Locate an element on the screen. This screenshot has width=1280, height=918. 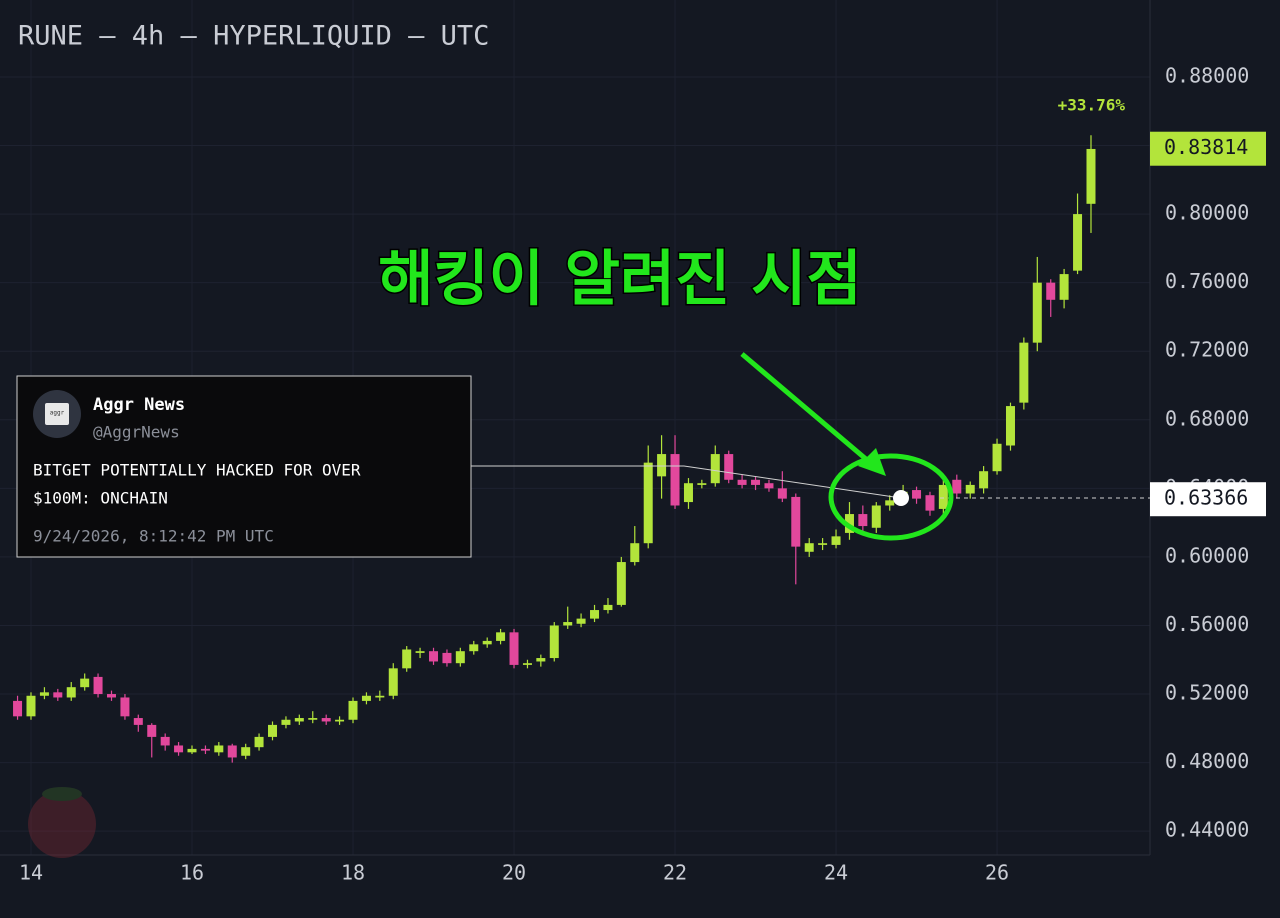
x-tick-label: 18 is located at coordinates (353, 873).